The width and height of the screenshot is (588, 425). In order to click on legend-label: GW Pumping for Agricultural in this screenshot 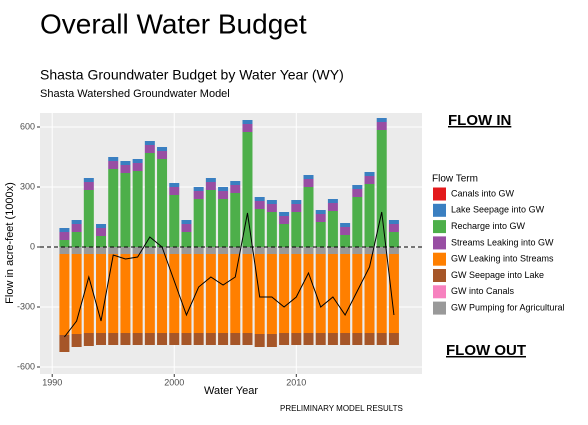, I will do `click(508, 307)`.